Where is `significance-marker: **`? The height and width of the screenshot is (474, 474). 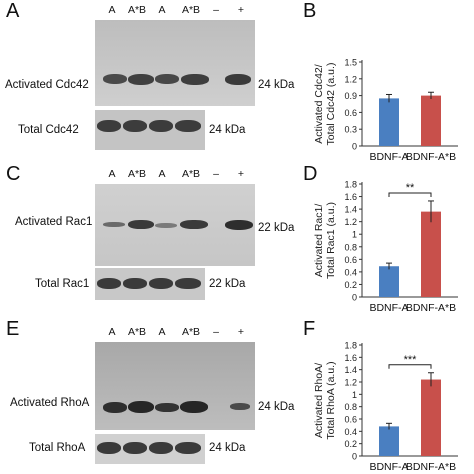 significance-marker: ** is located at coordinates (410, 188).